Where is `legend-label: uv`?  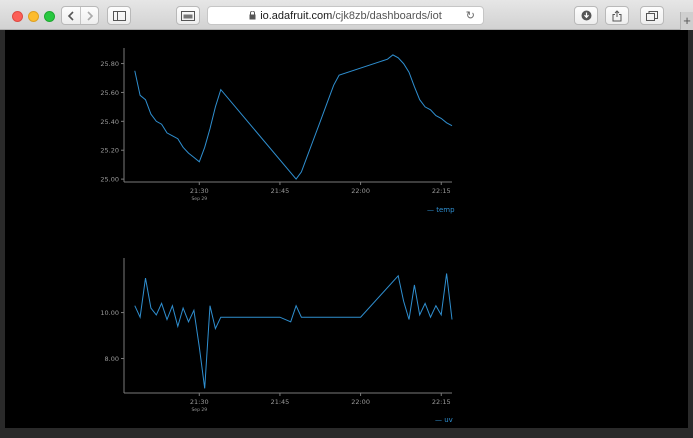 legend-label: uv is located at coordinates (448, 420).